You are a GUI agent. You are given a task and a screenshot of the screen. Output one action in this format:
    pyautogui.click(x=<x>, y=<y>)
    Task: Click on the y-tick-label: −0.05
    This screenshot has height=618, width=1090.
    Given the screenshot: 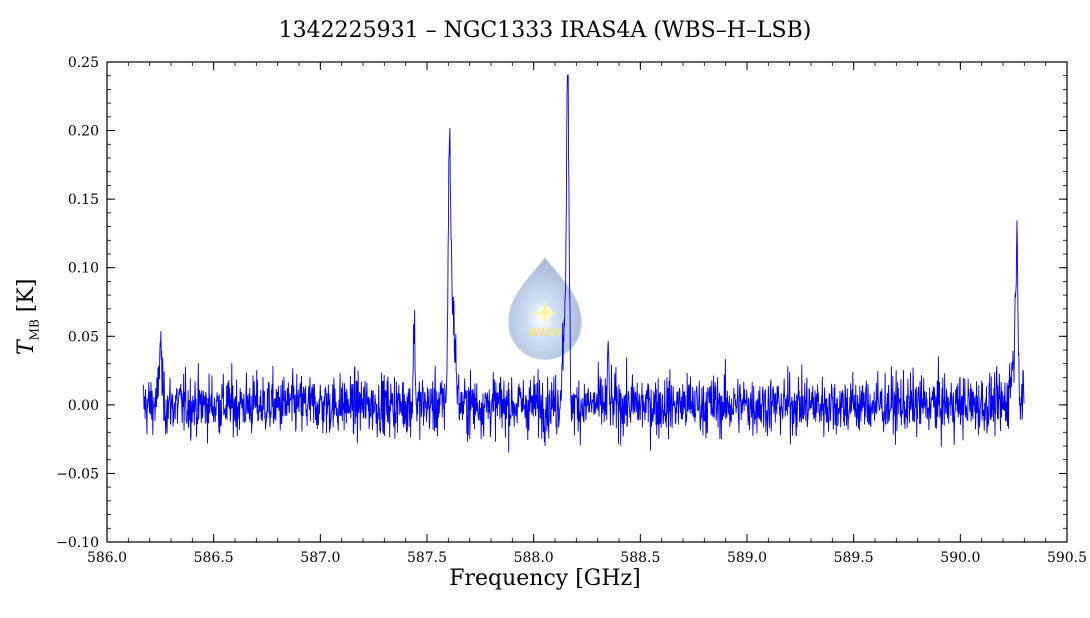 What is the action you would take?
    pyautogui.click(x=77, y=474)
    